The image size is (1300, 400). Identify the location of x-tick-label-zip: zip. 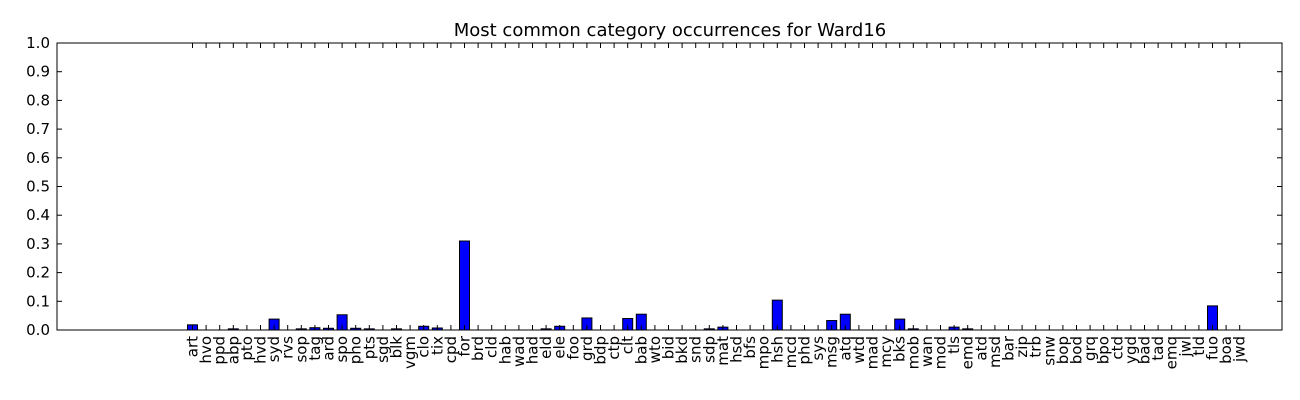
(1022, 347).